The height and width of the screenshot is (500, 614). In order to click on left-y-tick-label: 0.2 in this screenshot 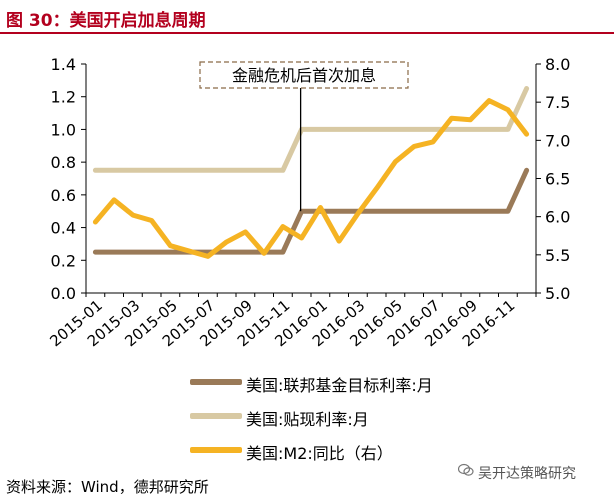, I will do `click(63, 260)`.